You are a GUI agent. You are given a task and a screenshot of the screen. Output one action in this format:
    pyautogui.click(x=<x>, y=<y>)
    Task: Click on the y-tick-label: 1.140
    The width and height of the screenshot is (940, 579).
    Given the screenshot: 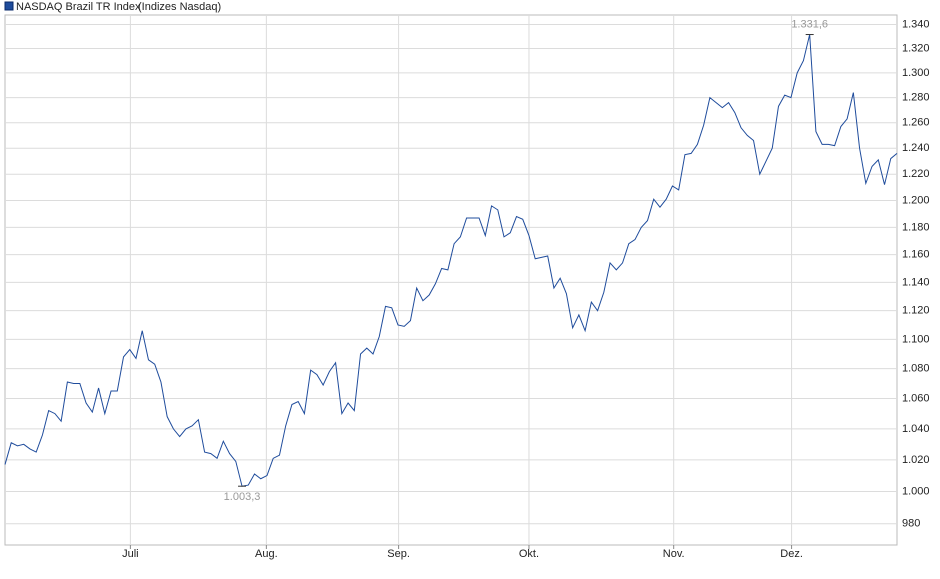 What is the action you would take?
    pyautogui.click(x=916, y=282)
    